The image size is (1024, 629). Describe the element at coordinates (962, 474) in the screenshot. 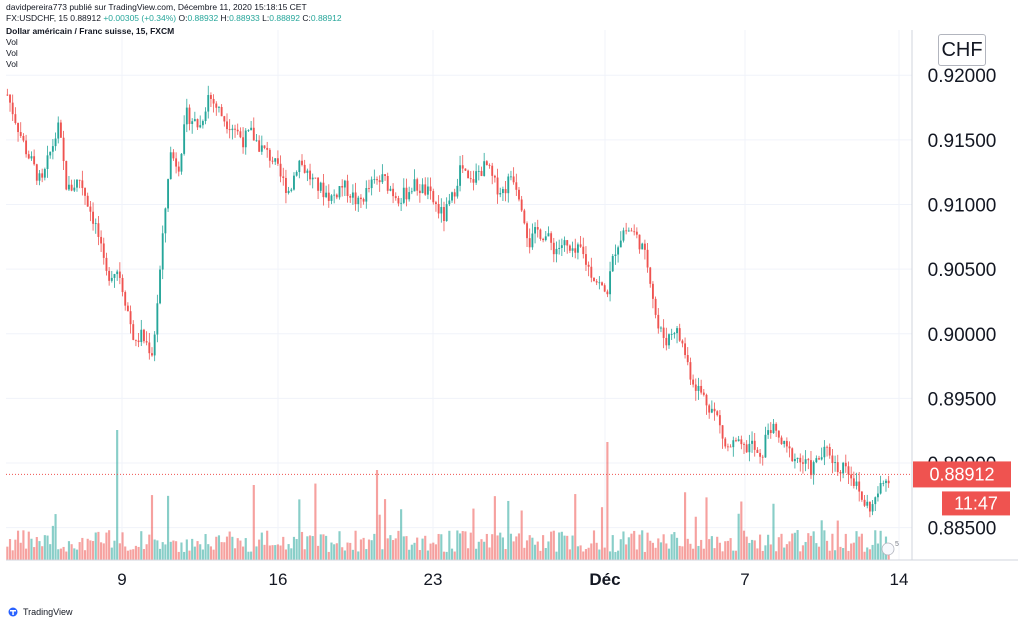

I see `last-price-tag` at that location.